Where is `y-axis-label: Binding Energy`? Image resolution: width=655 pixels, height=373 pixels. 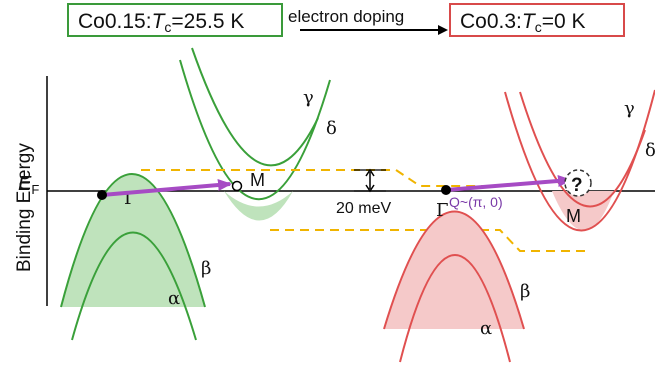
y-axis-label: Binding Energy is located at coordinates (24, 207).